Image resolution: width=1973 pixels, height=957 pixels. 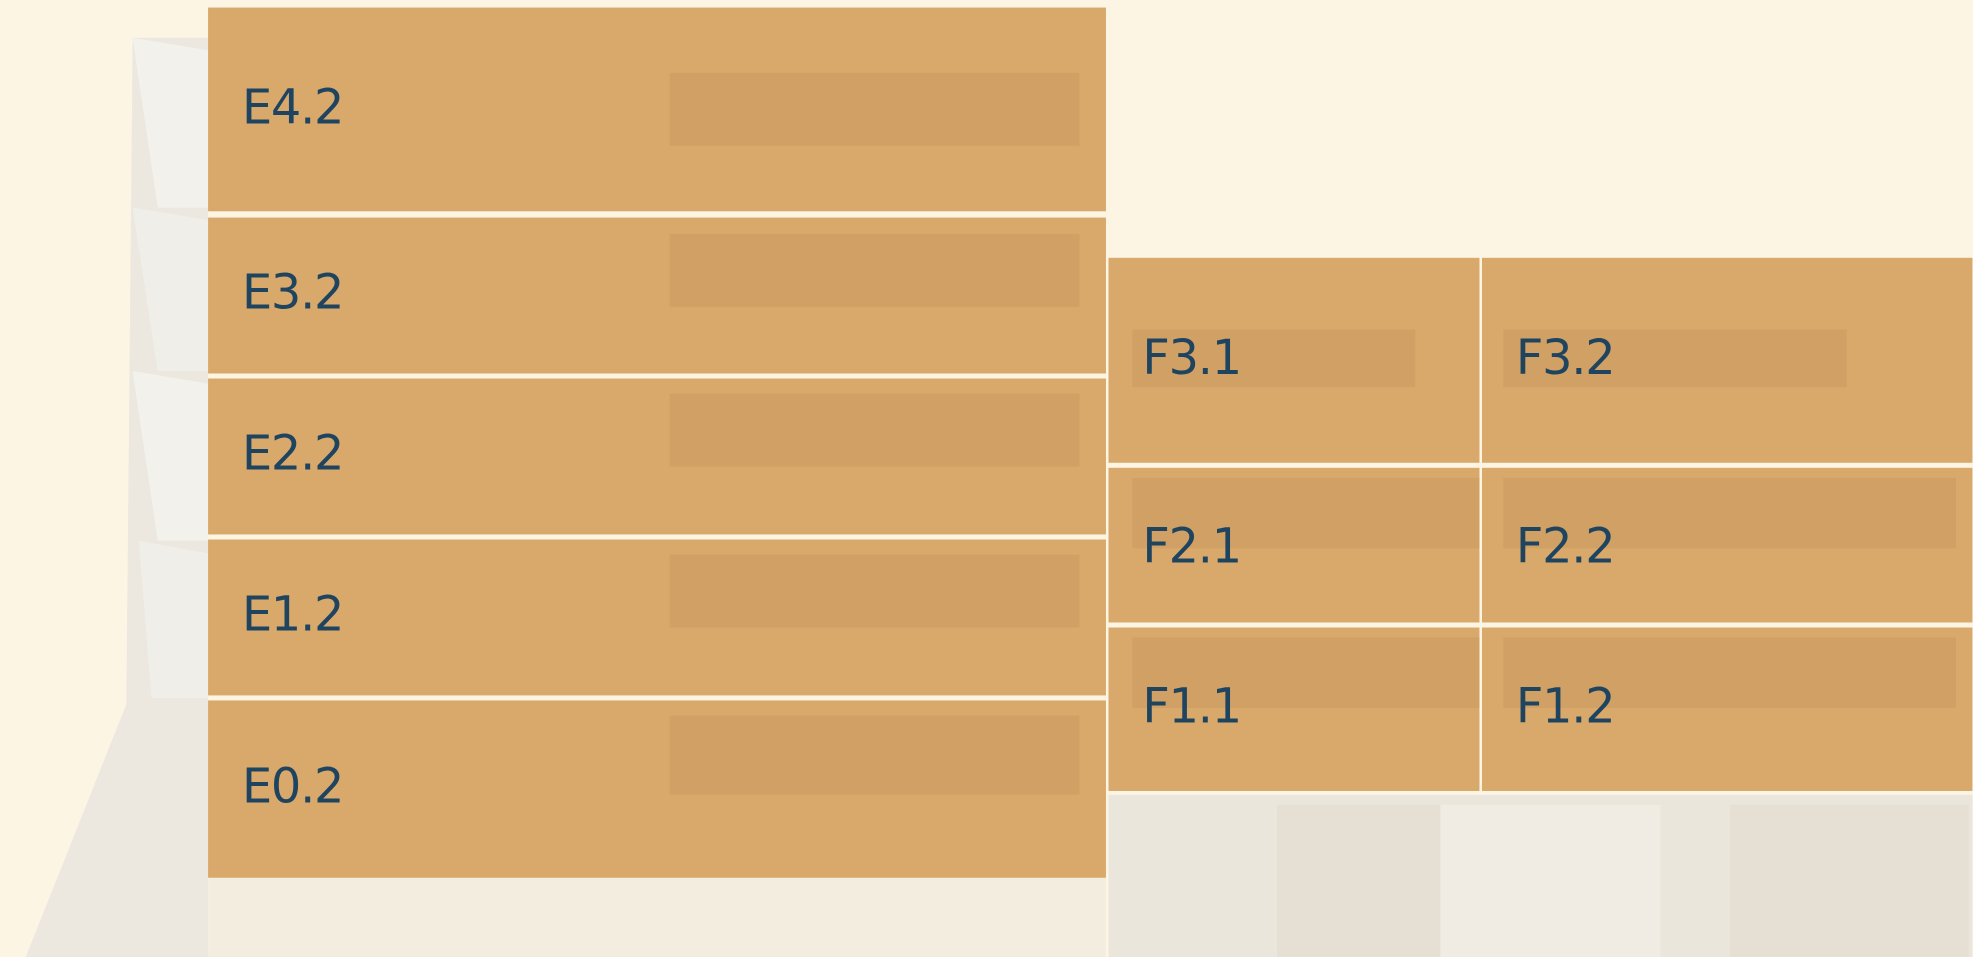 What do you see at coordinates (1566, 358) in the screenshot?
I see `unit-label: F3.2` at bounding box center [1566, 358].